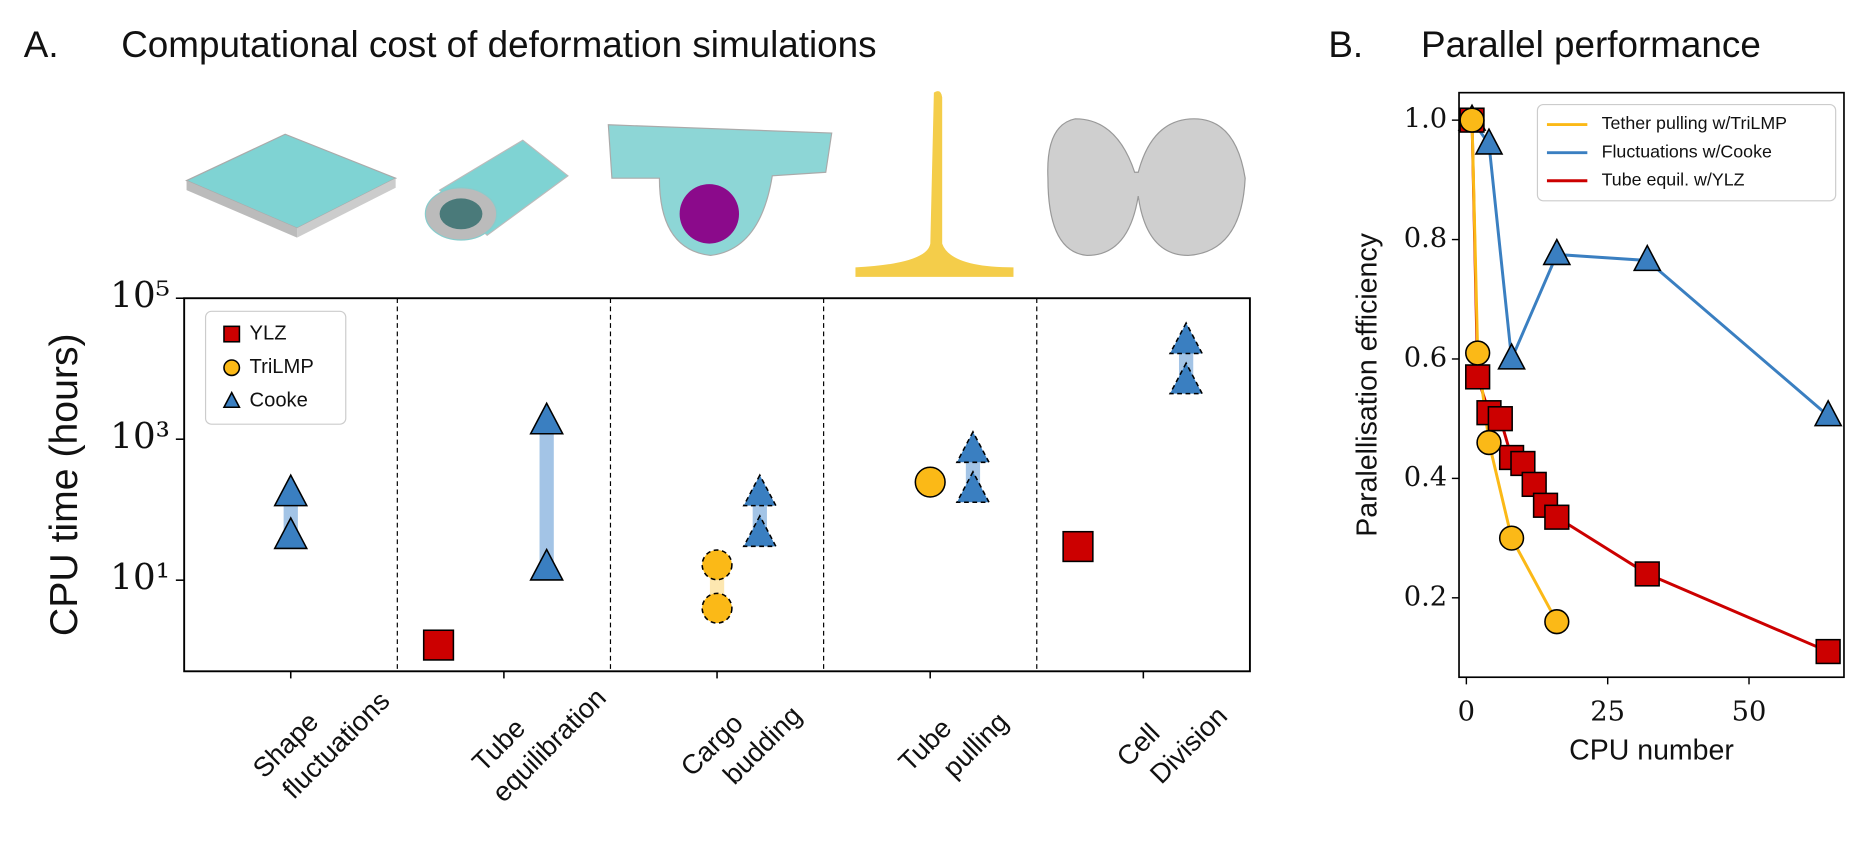  I want to click on legend-label: YLZ, so click(268, 333).